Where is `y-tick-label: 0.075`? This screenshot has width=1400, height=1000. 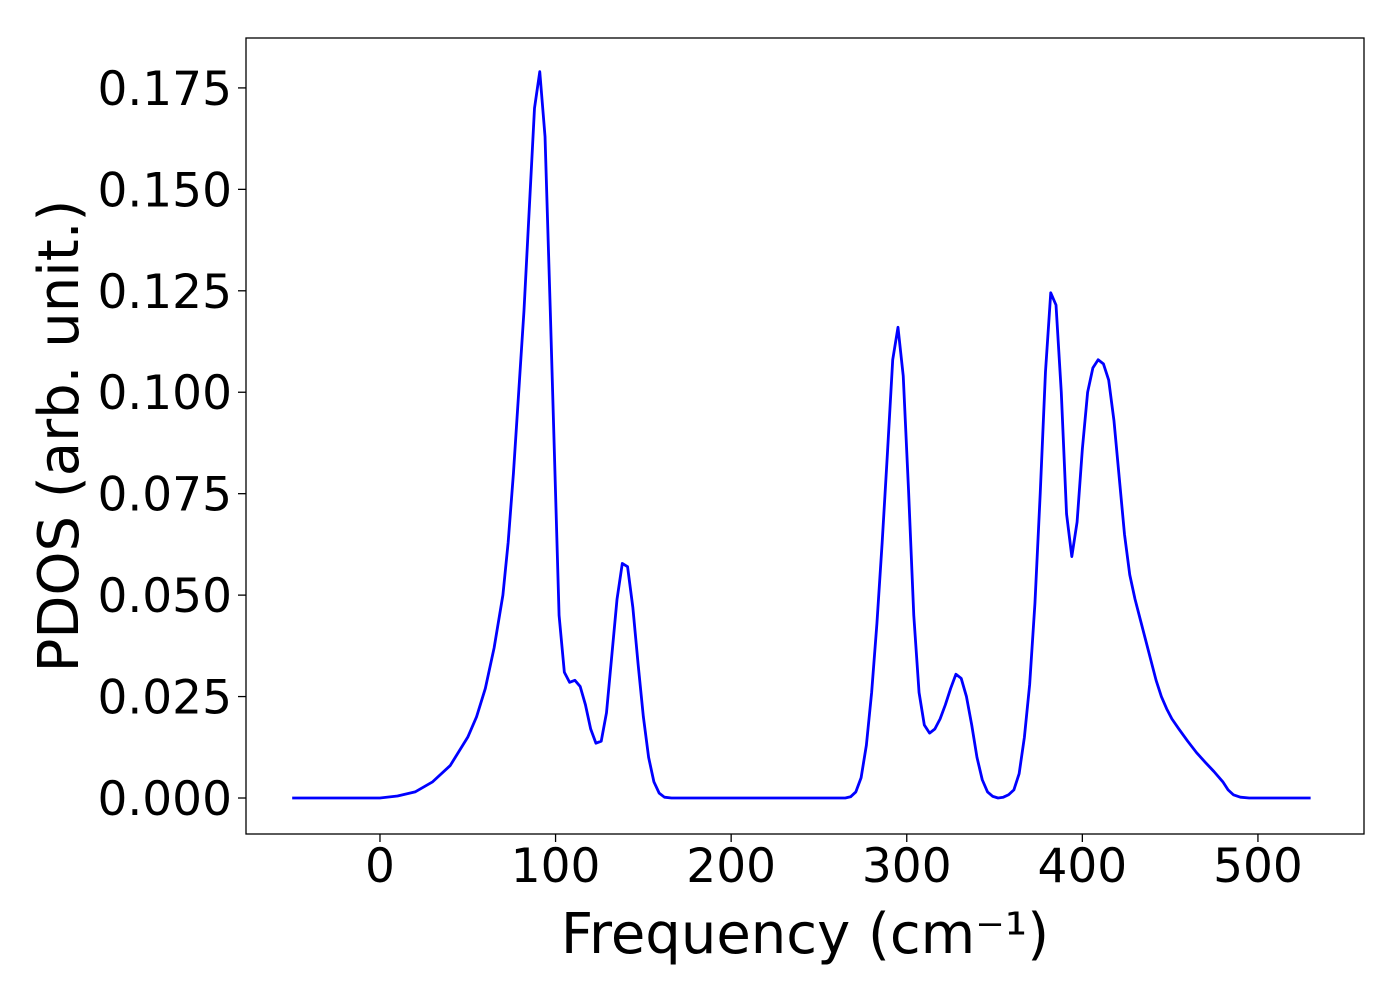
y-tick-label: 0.075 is located at coordinates (164, 495).